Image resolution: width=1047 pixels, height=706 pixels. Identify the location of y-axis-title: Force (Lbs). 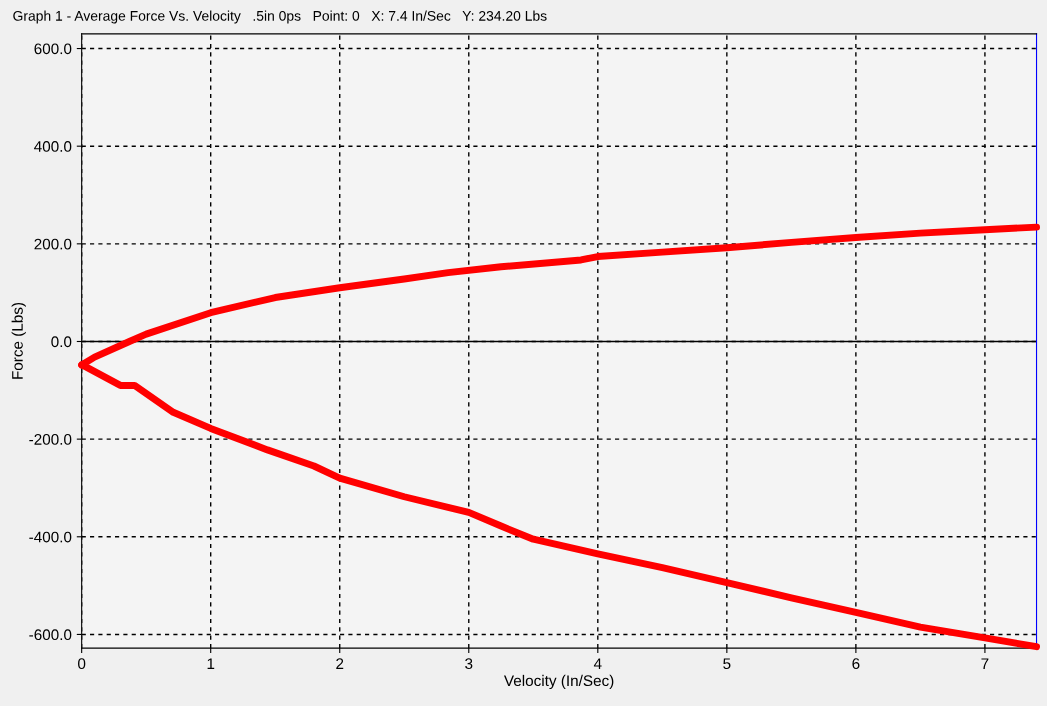
(18, 340).